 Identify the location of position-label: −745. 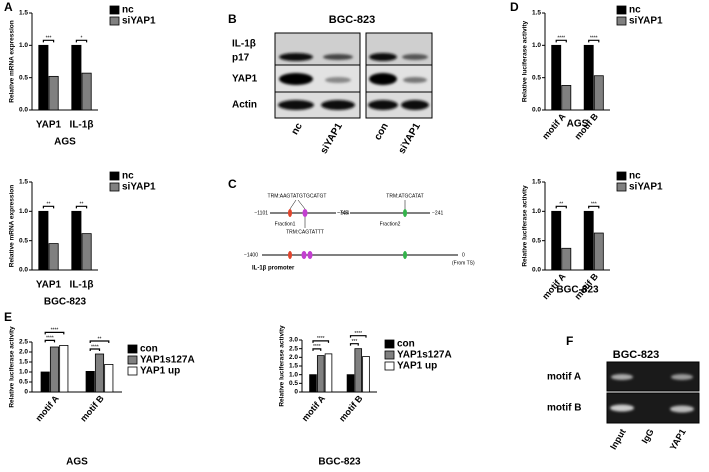
(342, 213).